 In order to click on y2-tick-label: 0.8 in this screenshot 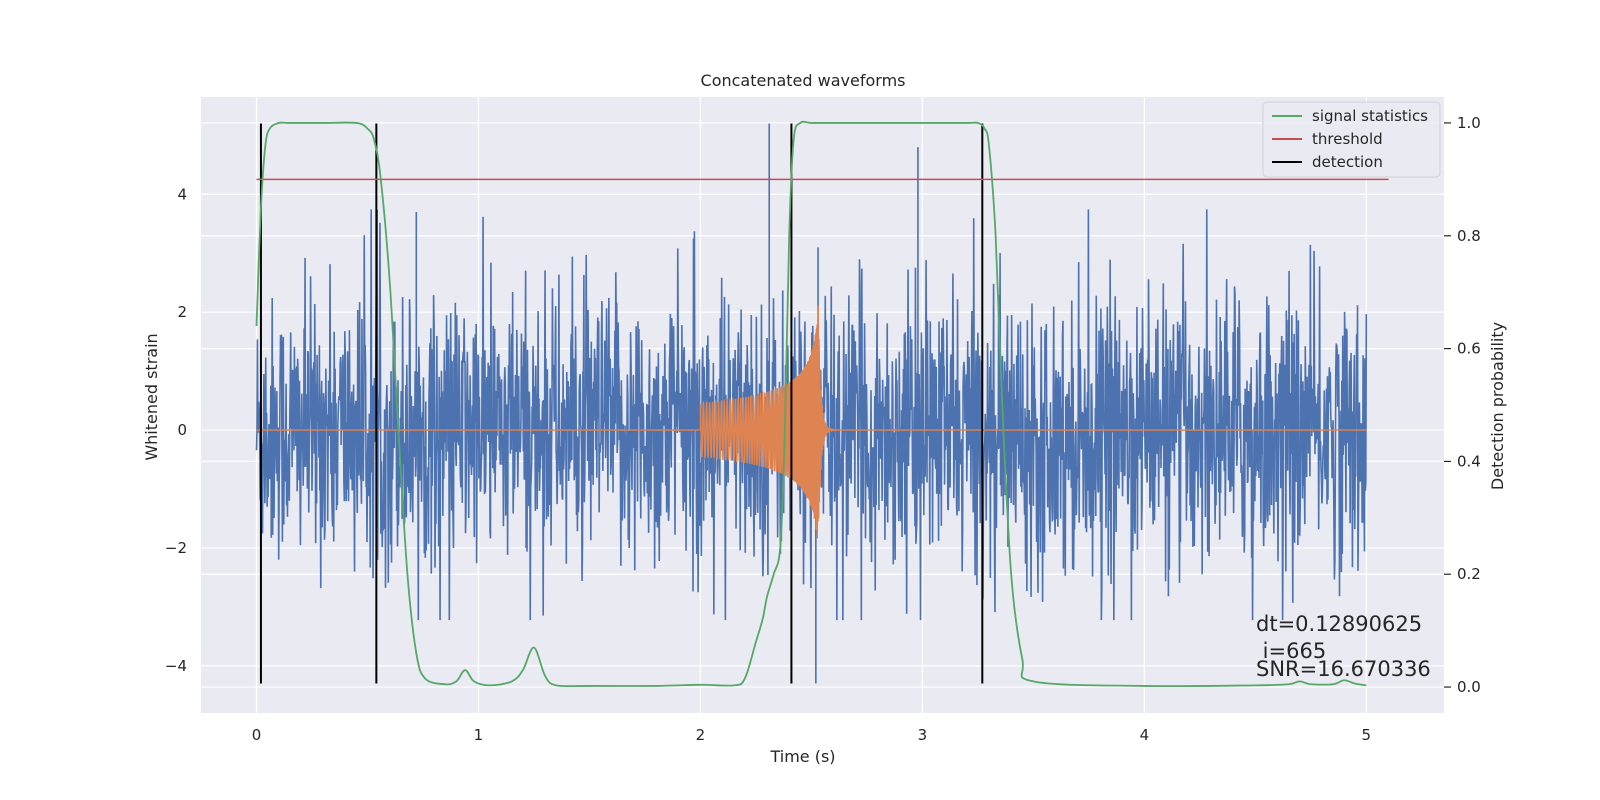, I will do `click(1469, 236)`.